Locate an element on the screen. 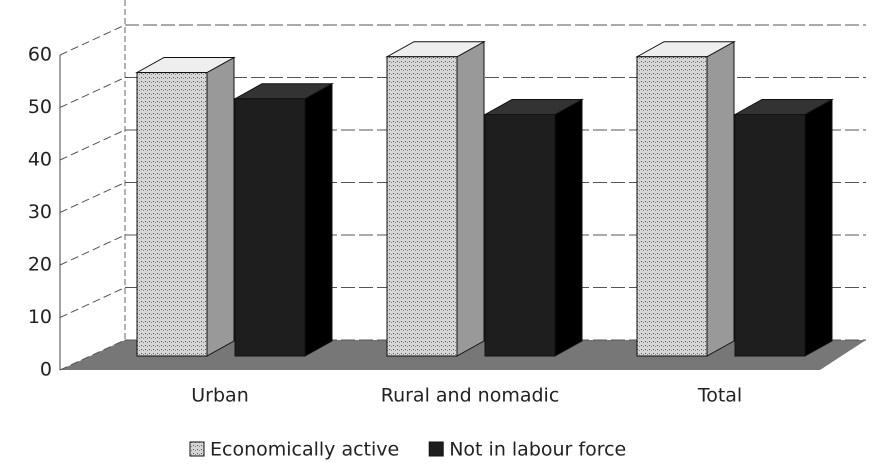  y-tick-label: 40 is located at coordinates (40, 160).